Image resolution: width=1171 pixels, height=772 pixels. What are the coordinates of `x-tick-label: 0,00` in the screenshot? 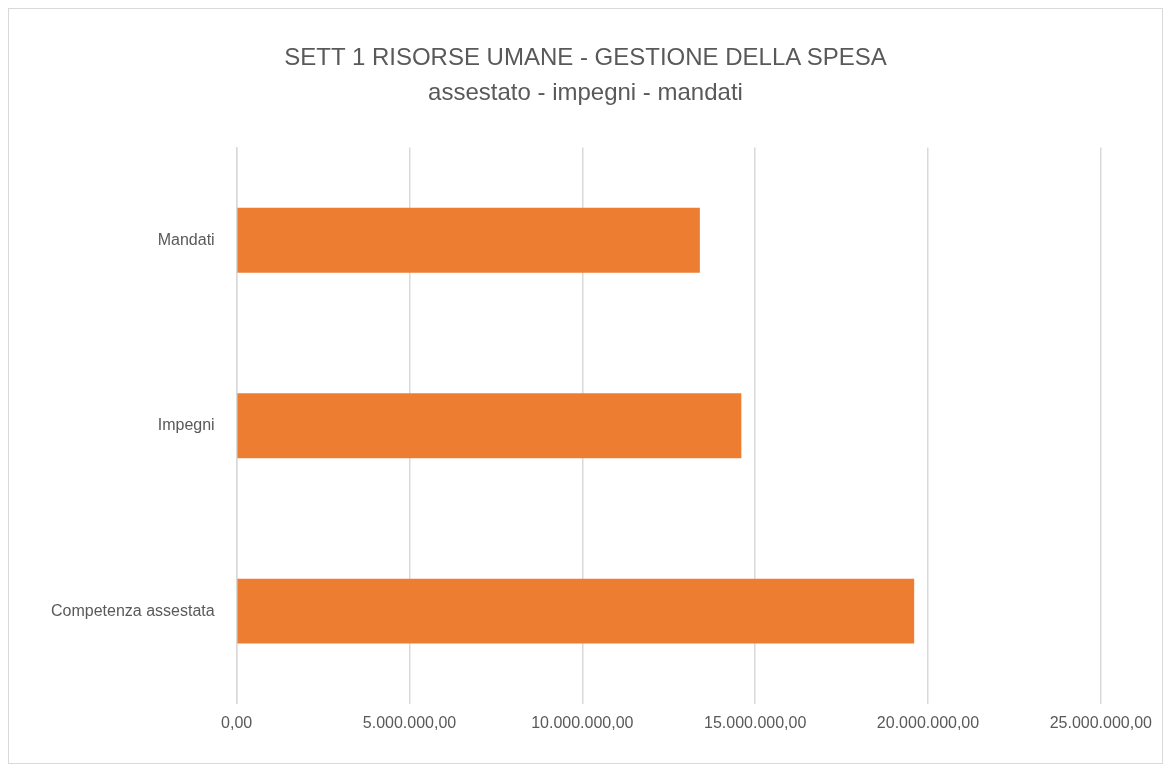 It's located at (237, 722).